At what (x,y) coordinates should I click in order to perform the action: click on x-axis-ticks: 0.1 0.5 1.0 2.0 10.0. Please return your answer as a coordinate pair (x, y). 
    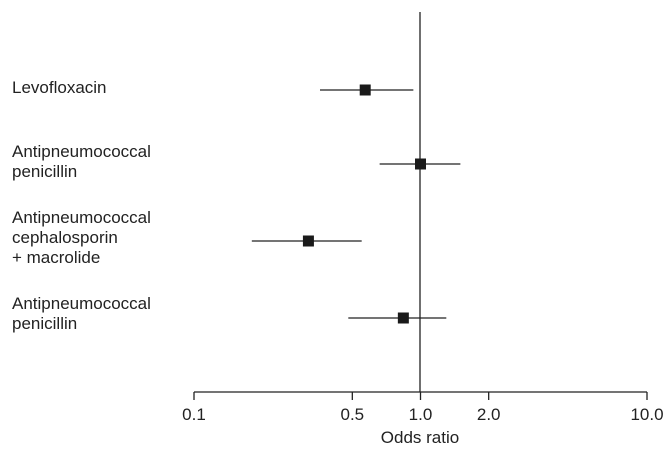
    Looking at the image, I should click on (423, 408).